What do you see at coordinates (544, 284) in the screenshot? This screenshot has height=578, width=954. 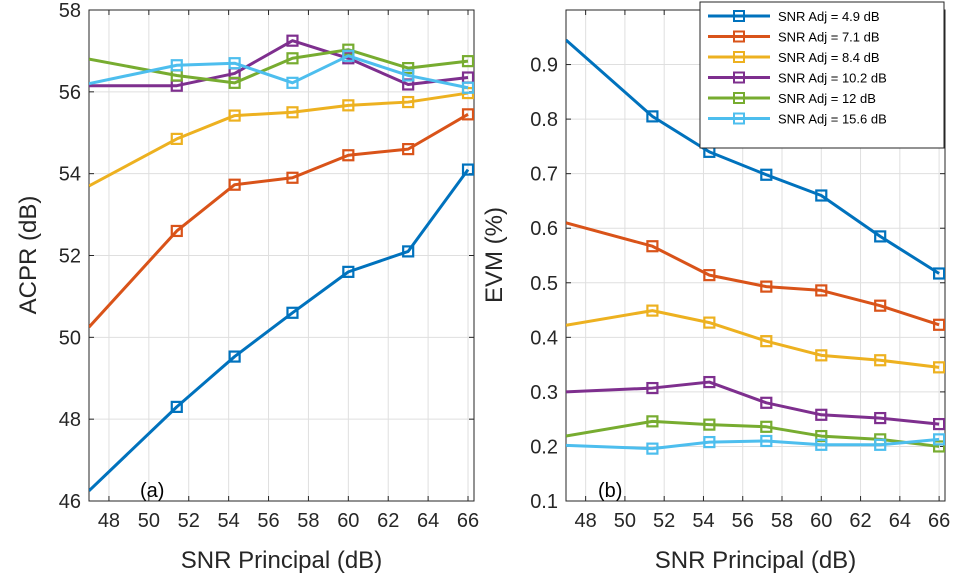 I see `y-tick-label: 0.5` at bounding box center [544, 284].